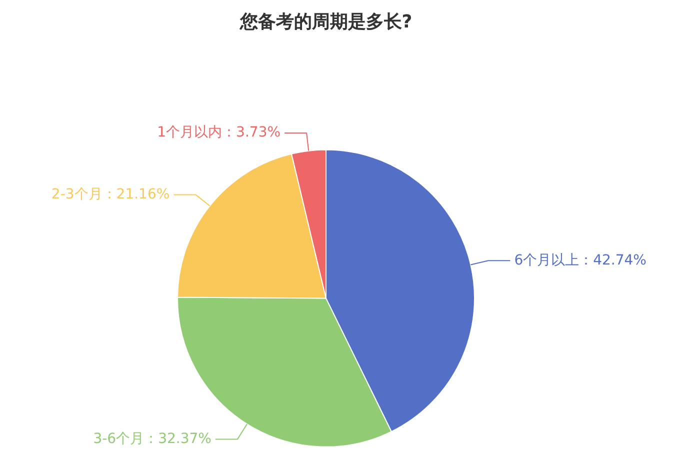 This screenshot has height=465, width=698. Describe the element at coordinates (219, 132) in the screenshot. I see `slice-label: 1个月以内：3.73%` at that location.